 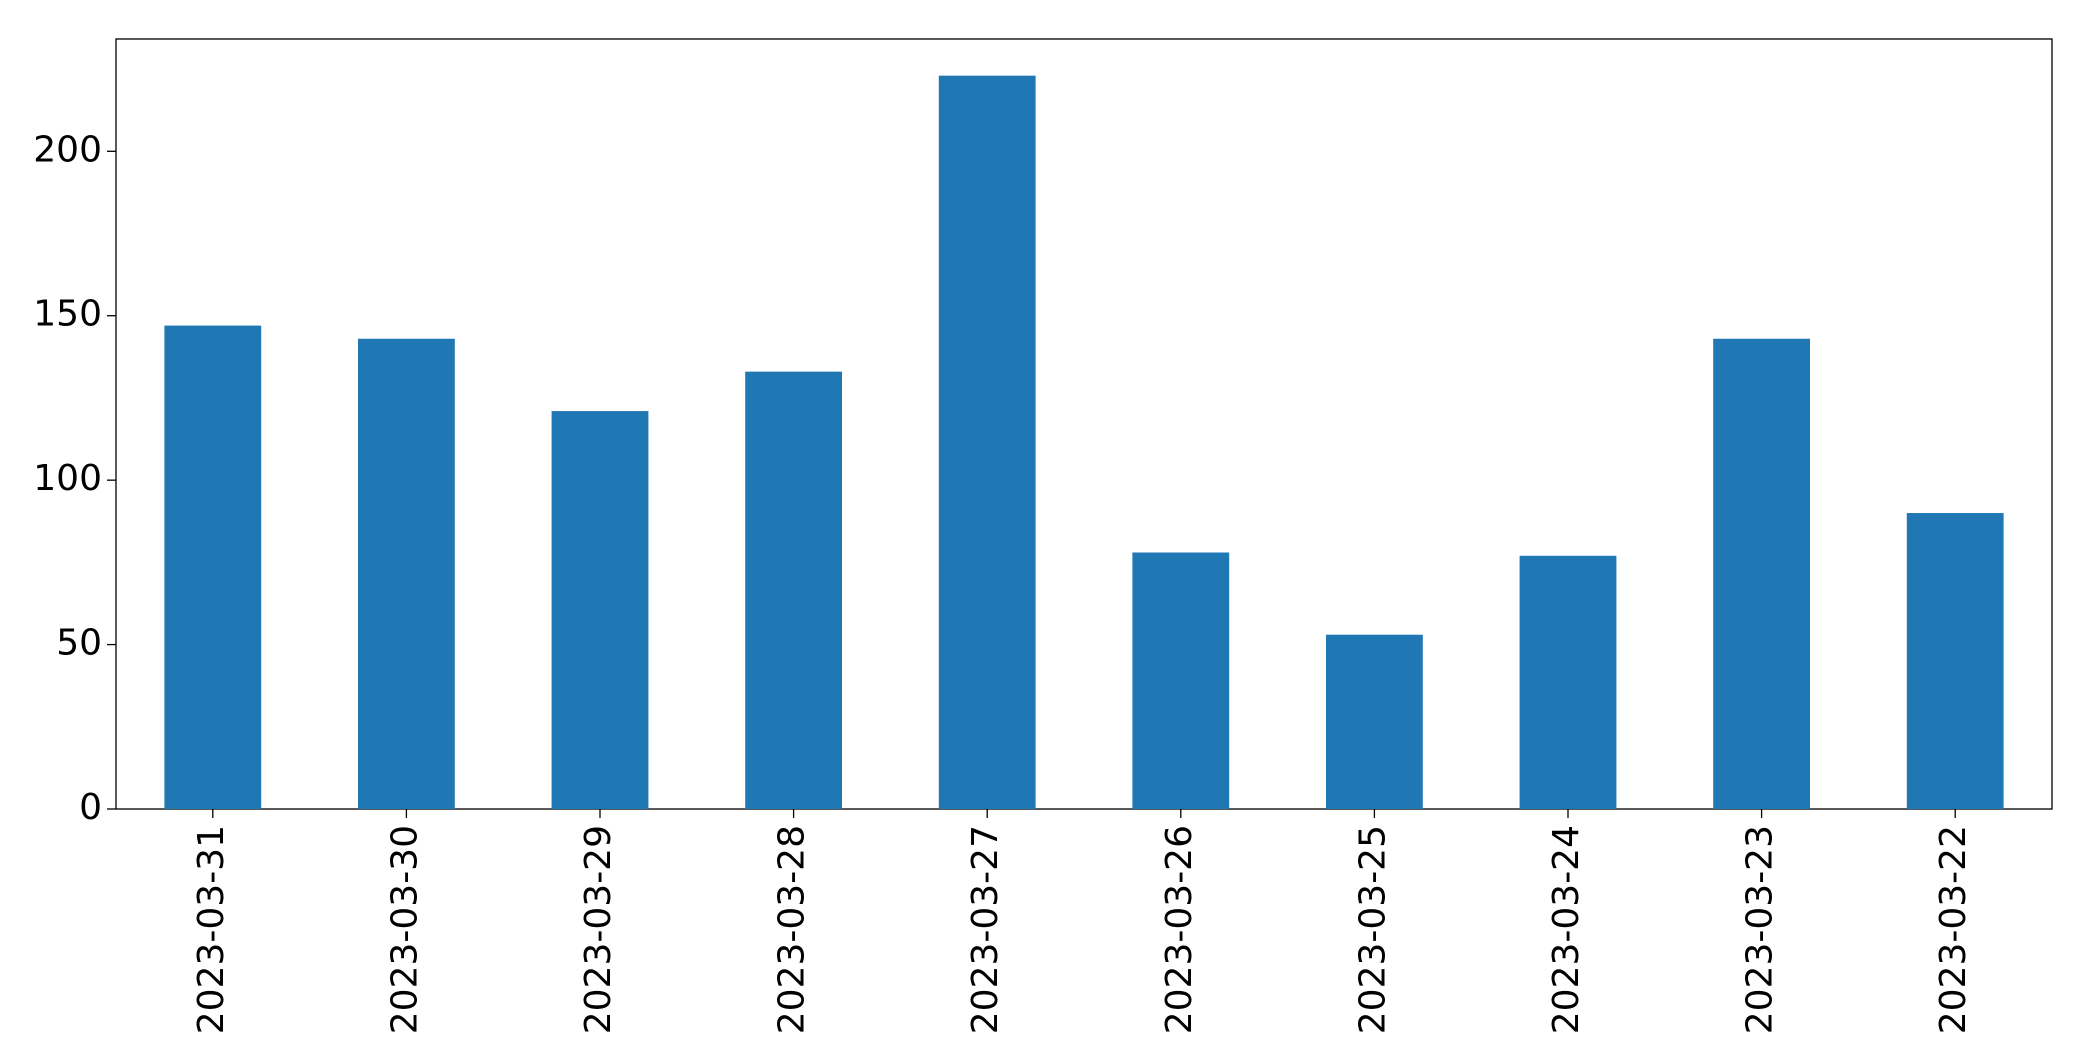 What do you see at coordinates (67, 314) in the screenshot?
I see `y-tick-label: 150` at bounding box center [67, 314].